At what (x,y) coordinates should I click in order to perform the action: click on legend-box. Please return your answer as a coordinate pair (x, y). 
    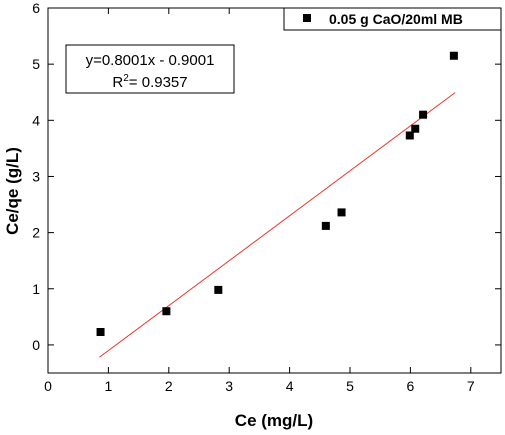
    Looking at the image, I should click on (392, 19).